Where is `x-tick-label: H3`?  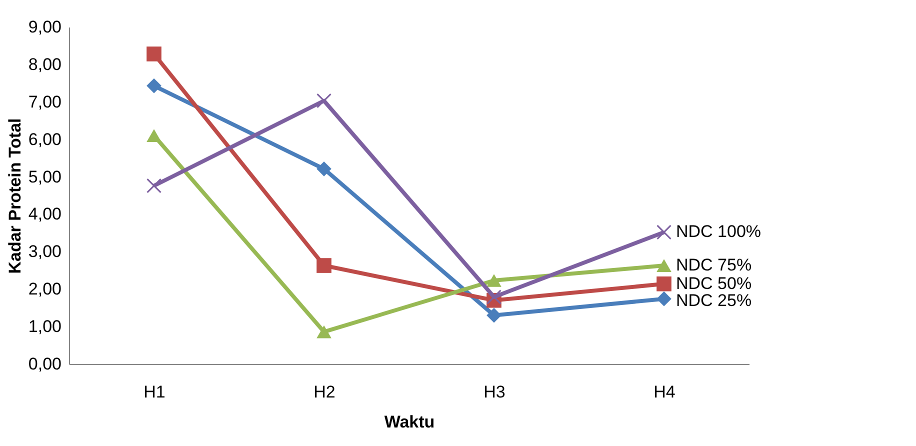
x-tick-label: H3 is located at coordinates (495, 392).